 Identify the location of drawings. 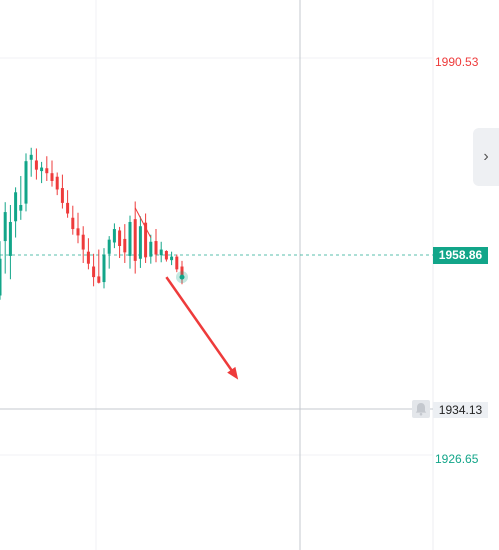
(186, 293).